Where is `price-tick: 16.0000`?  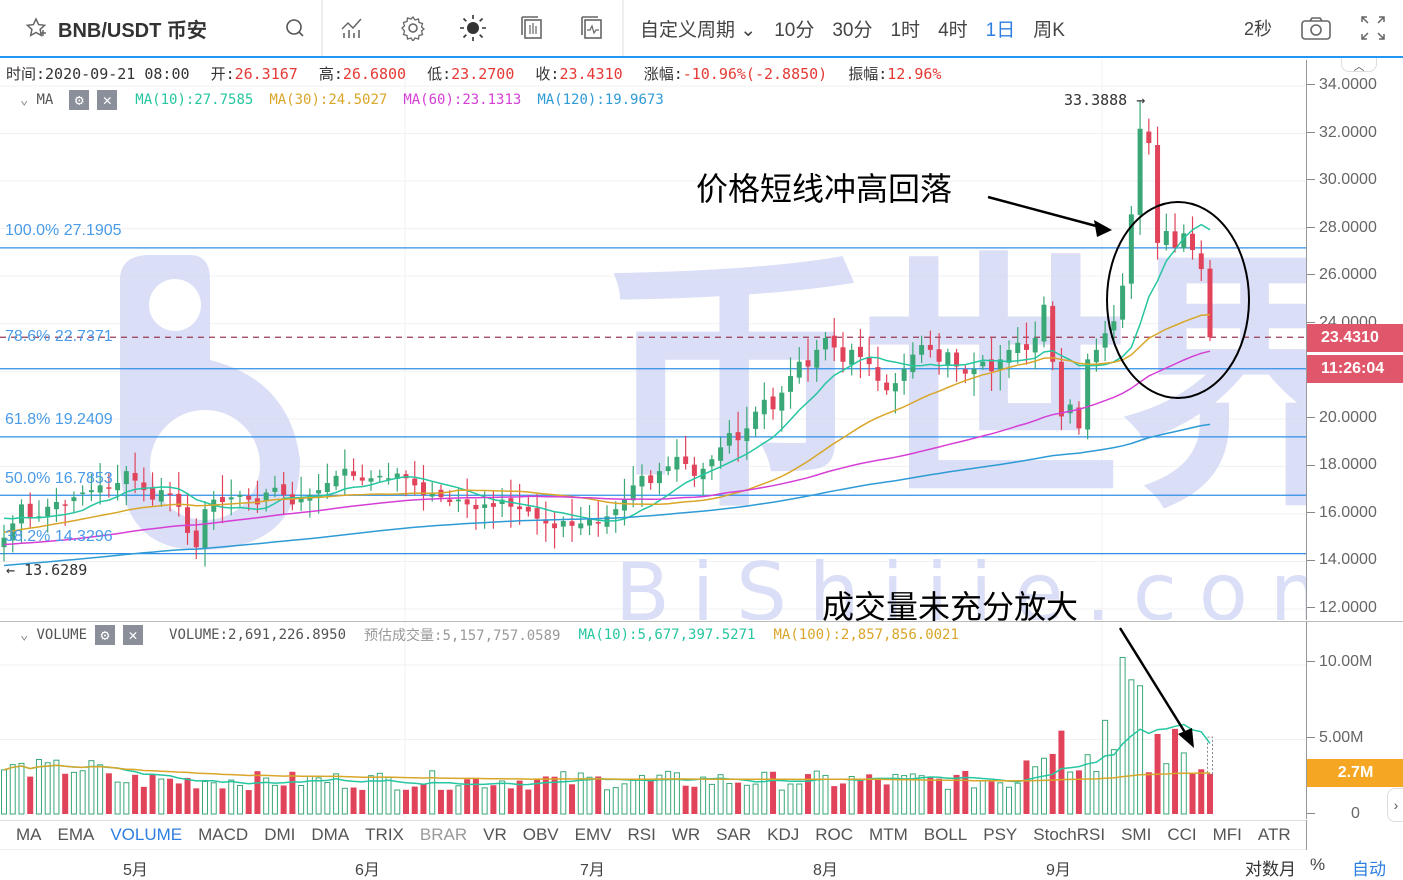
price-tick: 16.0000 is located at coordinates (1342, 513).